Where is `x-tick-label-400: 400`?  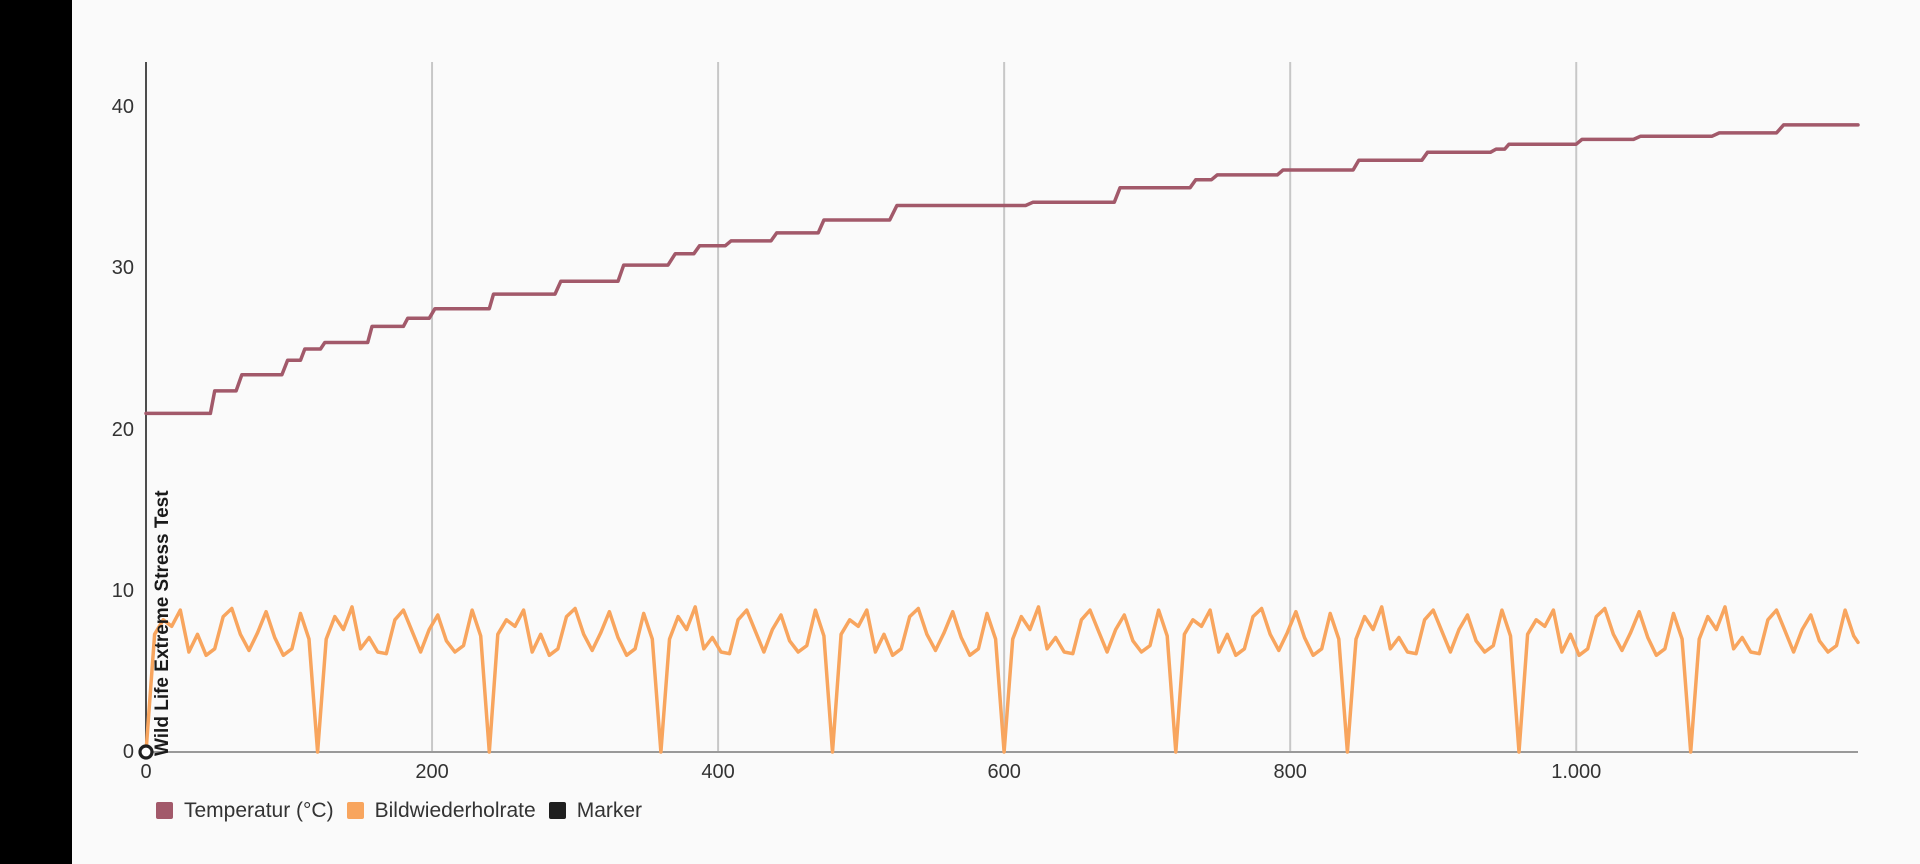 x-tick-label-400: 400 is located at coordinates (718, 772).